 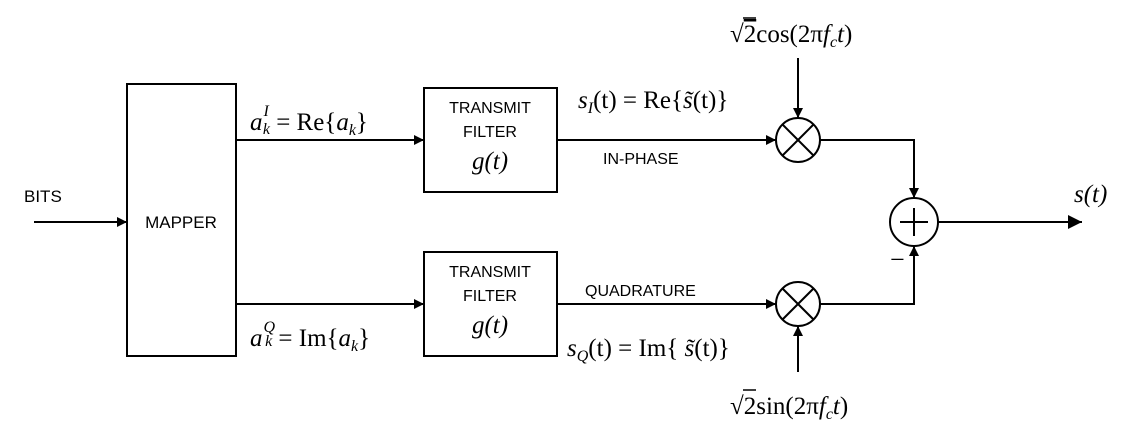 What do you see at coordinates (490, 161) in the screenshot?
I see `gt-label-1: g(t)` at bounding box center [490, 161].